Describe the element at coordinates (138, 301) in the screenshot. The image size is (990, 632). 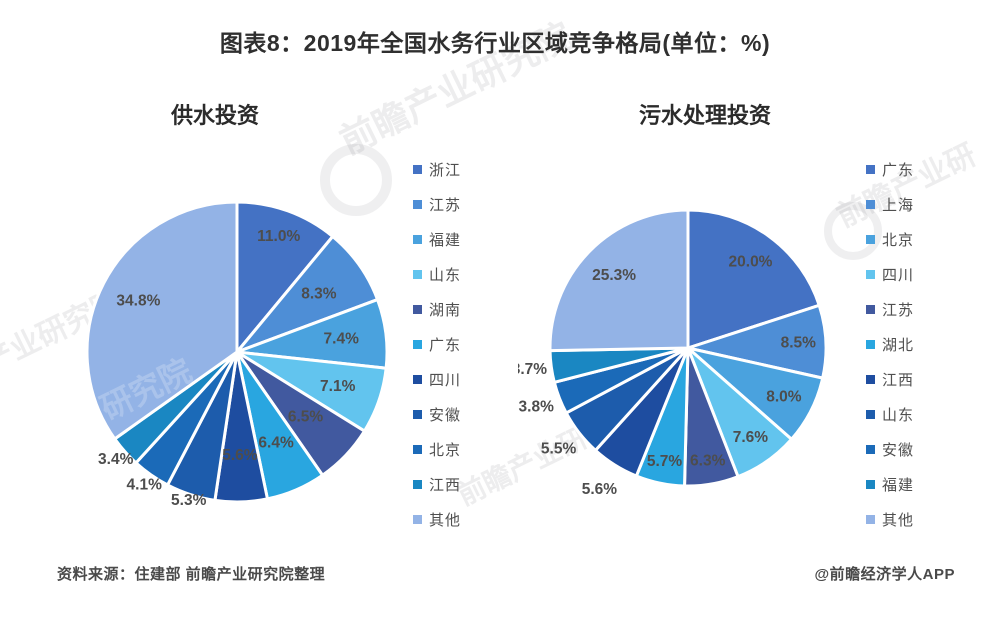
I see `pie-slice-label: 34.8%` at that location.